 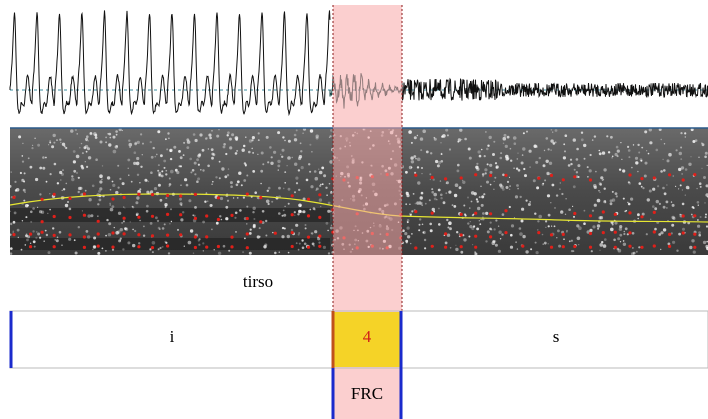 What do you see at coordinates (367, 336) in the screenshot?
I see `segment-label: 4` at bounding box center [367, 336].